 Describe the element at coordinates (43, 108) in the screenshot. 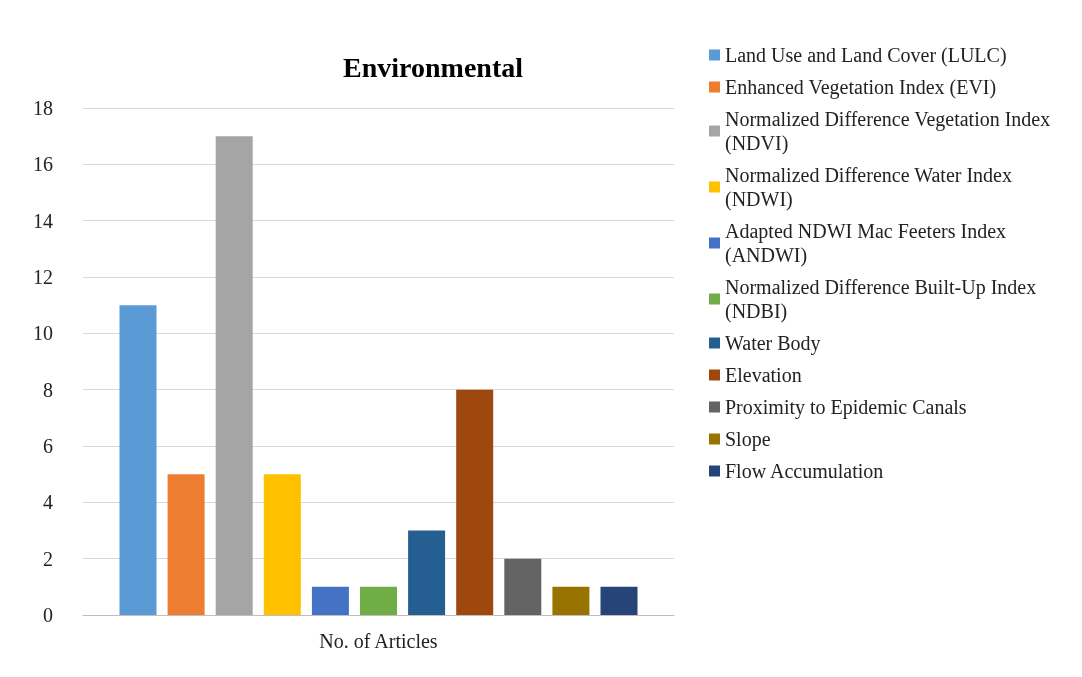

I see `y-tick-label: 18` at that location.